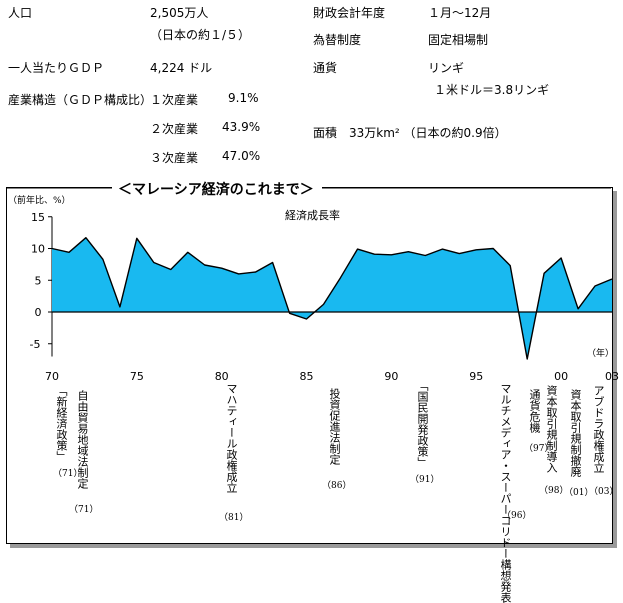  What do you see at coordinates (612, 376) in the screenshot?
I see `x-tick-label: 03` at bounding box center [612, 376].